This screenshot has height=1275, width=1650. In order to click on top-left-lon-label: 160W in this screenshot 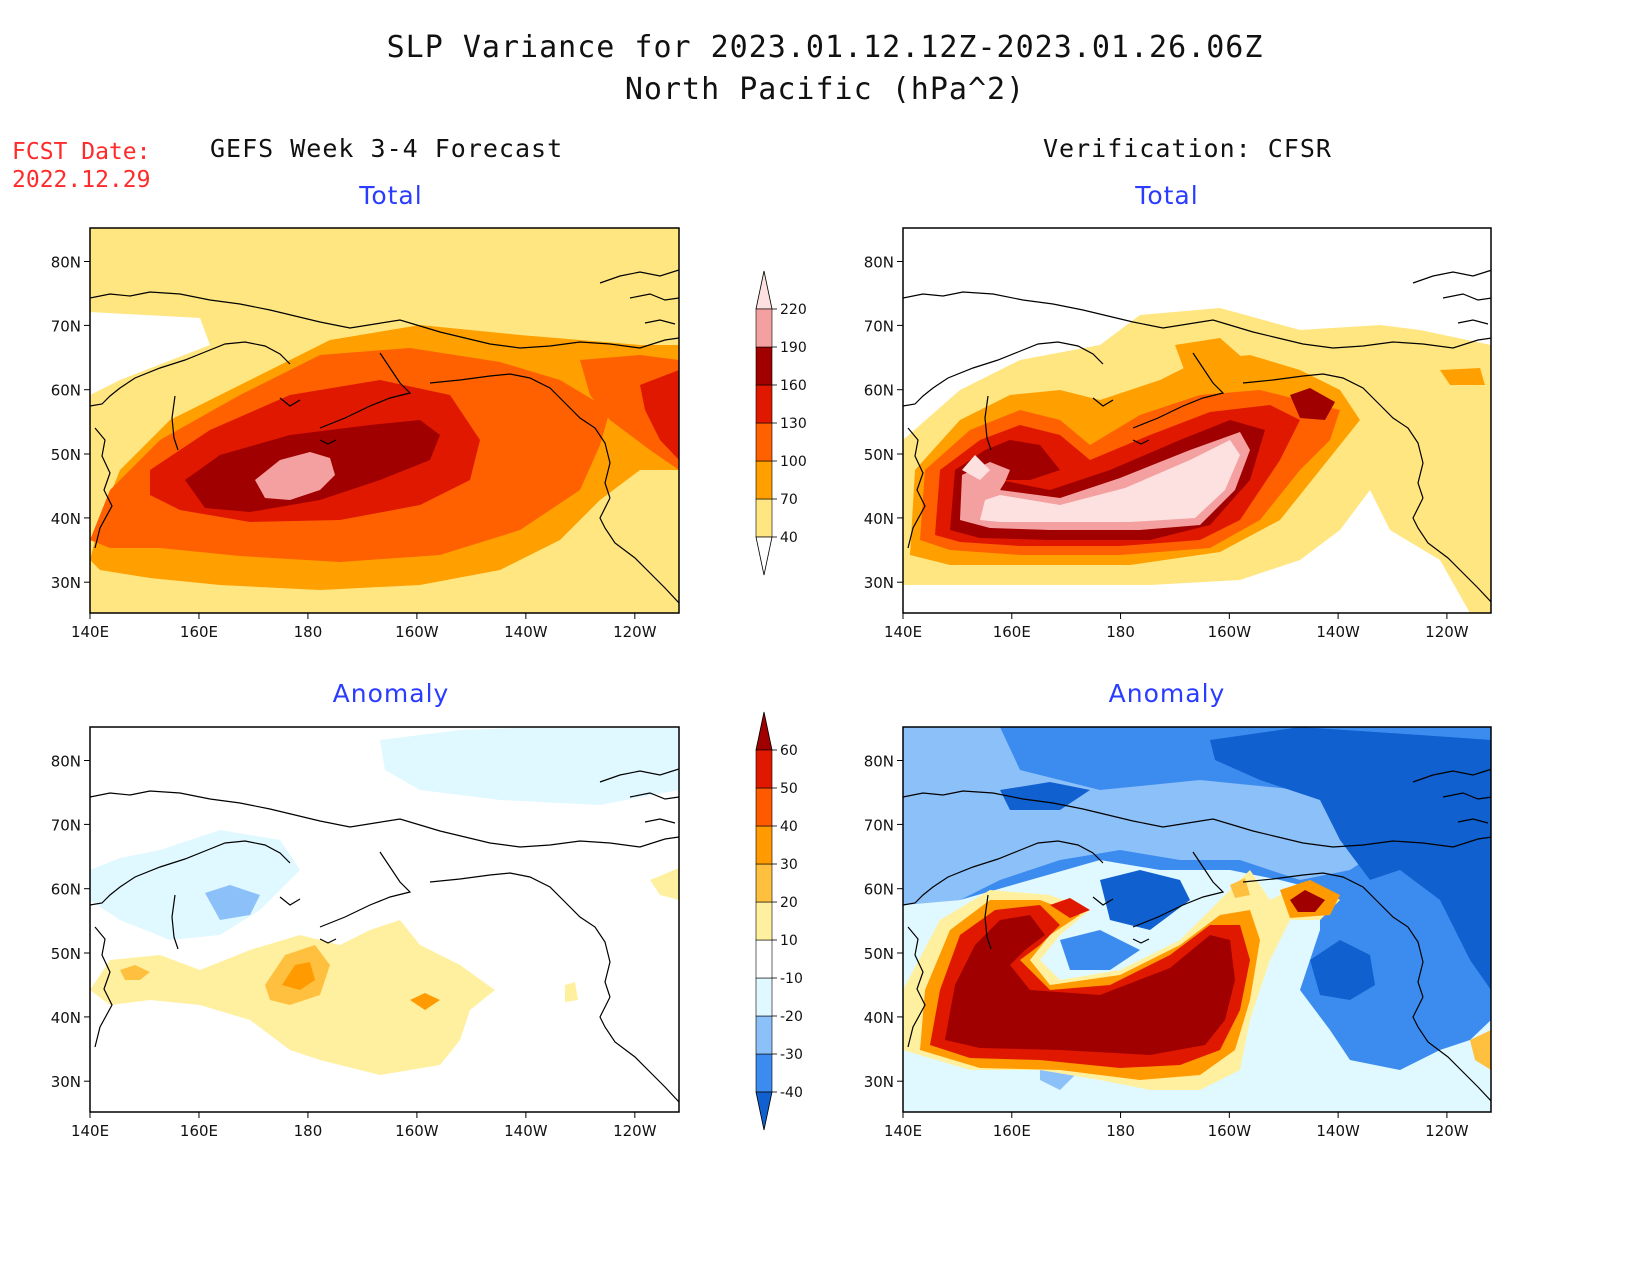, I will do `click(417, 632)`.